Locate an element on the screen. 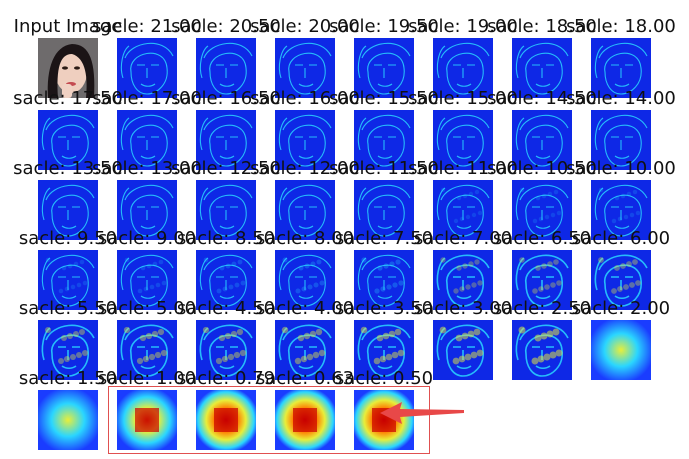  scale-cell: sacle: 12.00 is located at coordinates (305, 199).